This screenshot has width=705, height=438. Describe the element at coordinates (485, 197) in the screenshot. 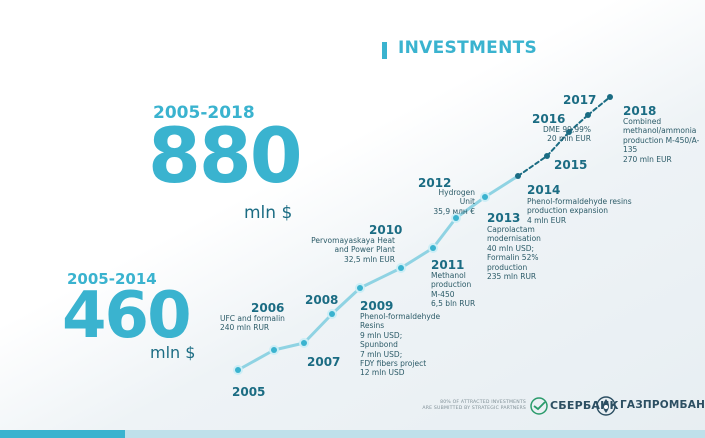

I see `timeline-dot-2013` at that location.